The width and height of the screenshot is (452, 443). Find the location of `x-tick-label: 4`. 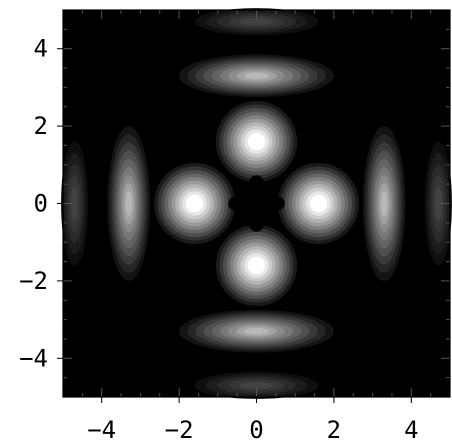

x-tick-label: 4 is located at coordinates (411, 429).